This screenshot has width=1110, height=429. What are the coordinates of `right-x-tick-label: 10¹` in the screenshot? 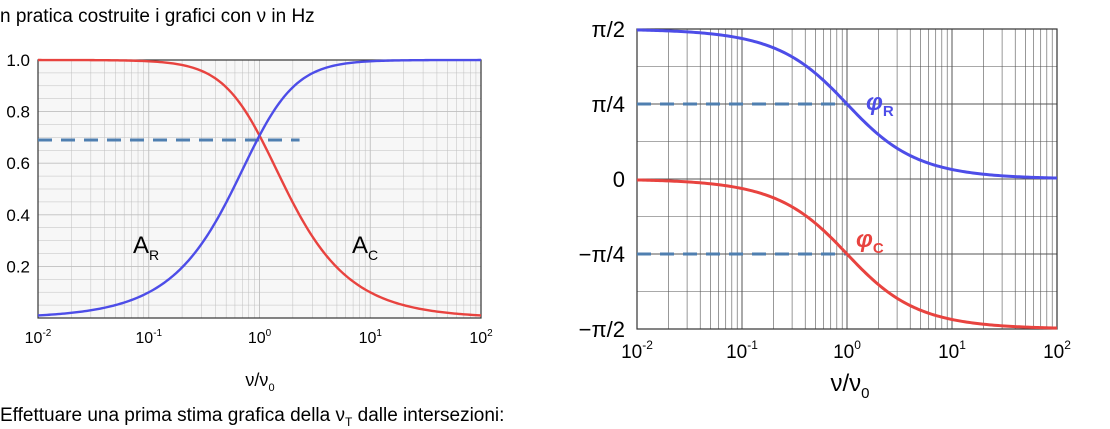 It's located at (952, 350).